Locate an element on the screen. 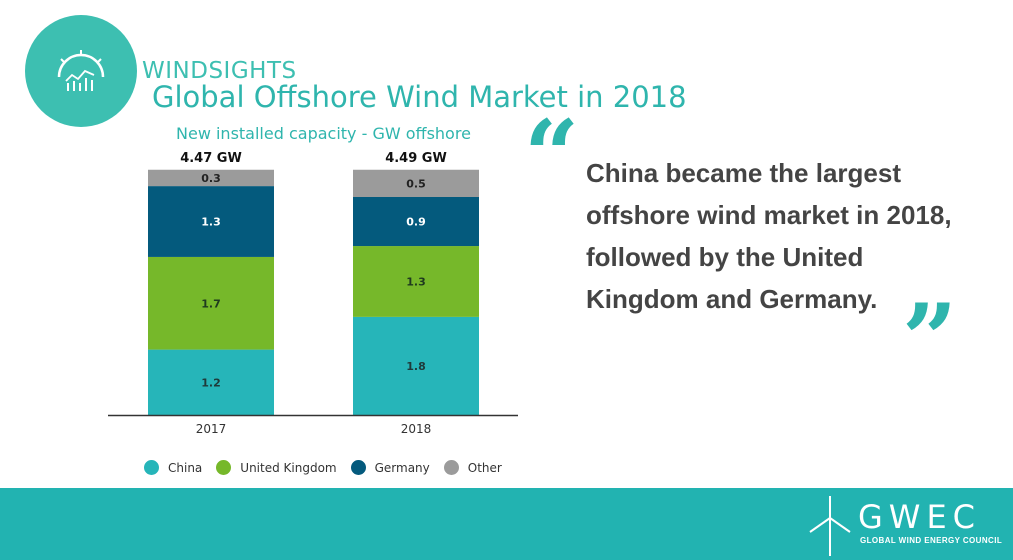  legend-swatch-germany is located at coordinates (358, 467).